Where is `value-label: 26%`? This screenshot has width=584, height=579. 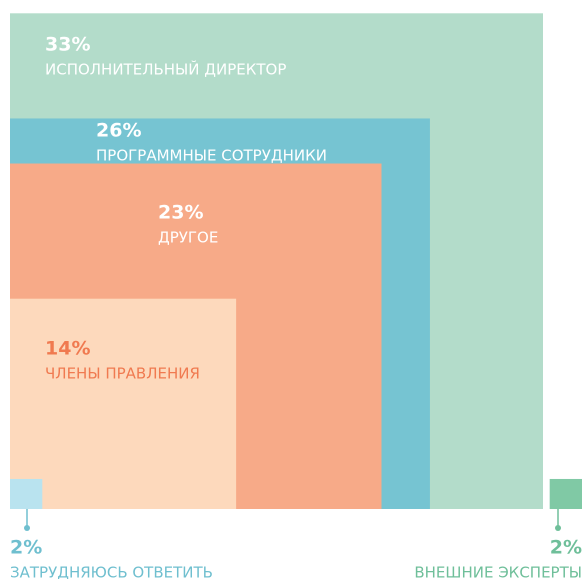 value-label: 26% is located at coordinates (118, 131).